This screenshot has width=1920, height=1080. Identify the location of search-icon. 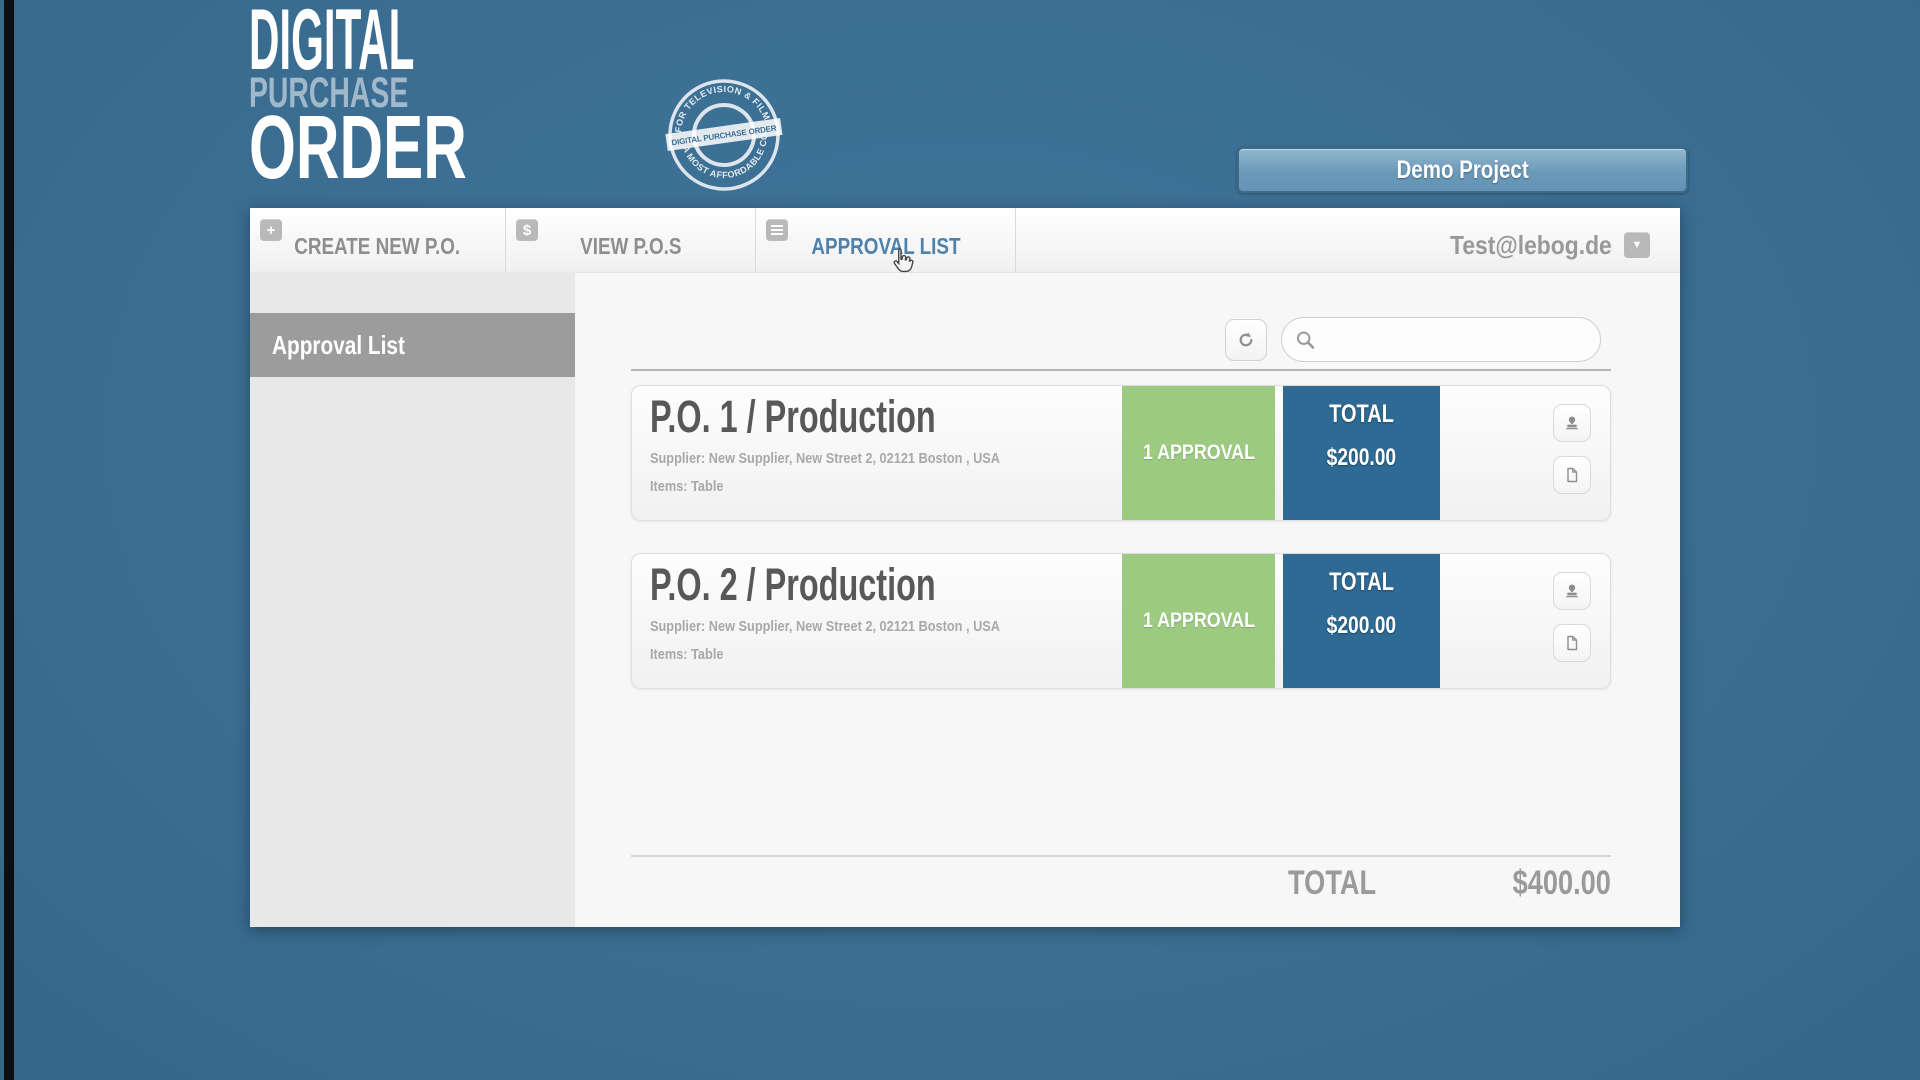
(1305, 340).